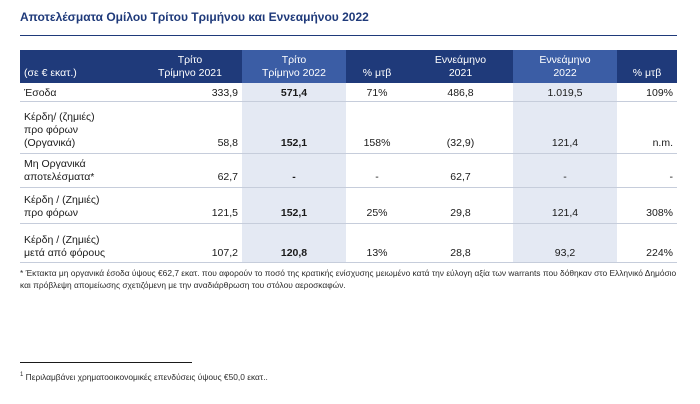 This screenshot has width=700, height=404. I want to click on cell-q2021: 333,9, so click(190, 92).